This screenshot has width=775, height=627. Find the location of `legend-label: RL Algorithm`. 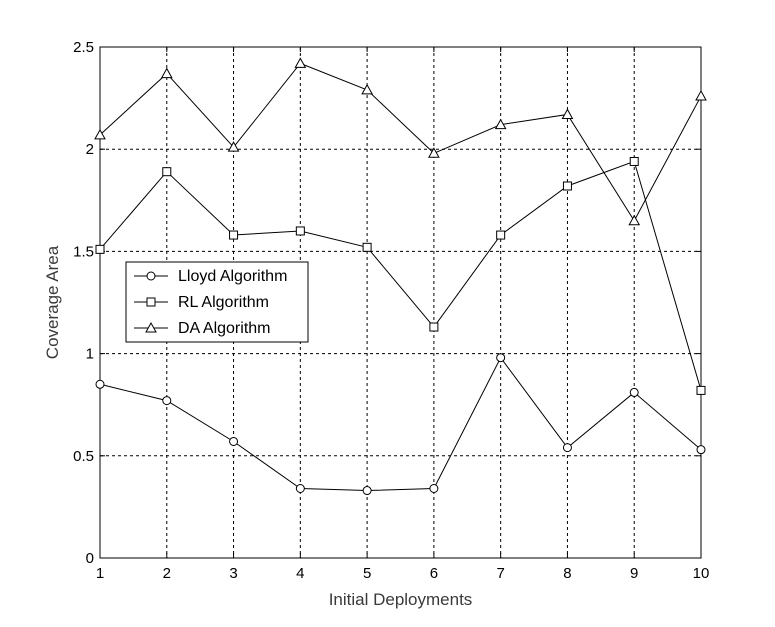

legend-label: RL Algorithm is located at coordinates (223, 302).